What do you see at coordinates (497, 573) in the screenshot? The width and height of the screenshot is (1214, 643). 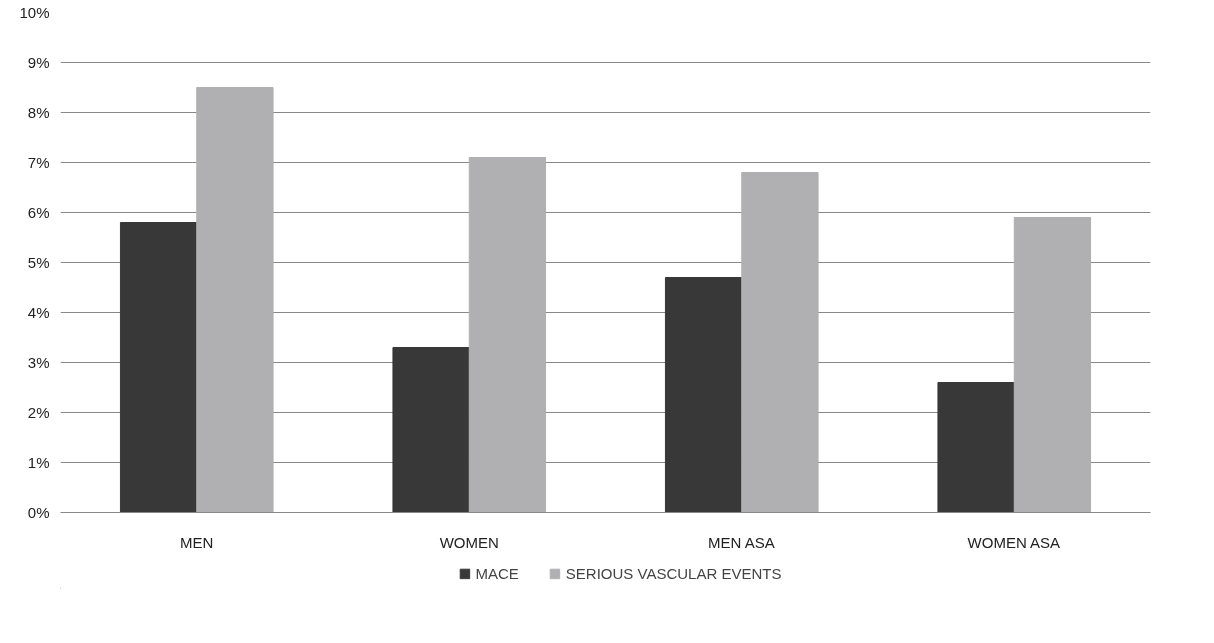 I see `legend-label: MACE` at bounding box center [497, 573].